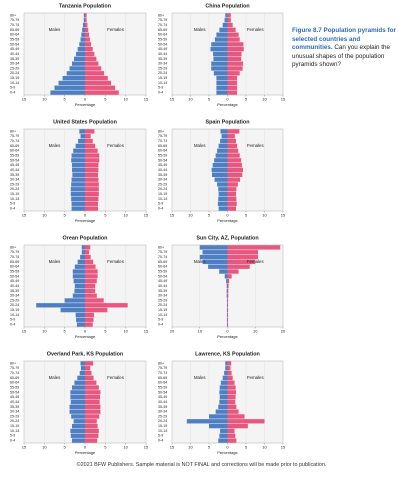 Image resolution: width=403 pixels, height=480 pixels. I want to click on x-tick-label: 20, so click(283, 331).